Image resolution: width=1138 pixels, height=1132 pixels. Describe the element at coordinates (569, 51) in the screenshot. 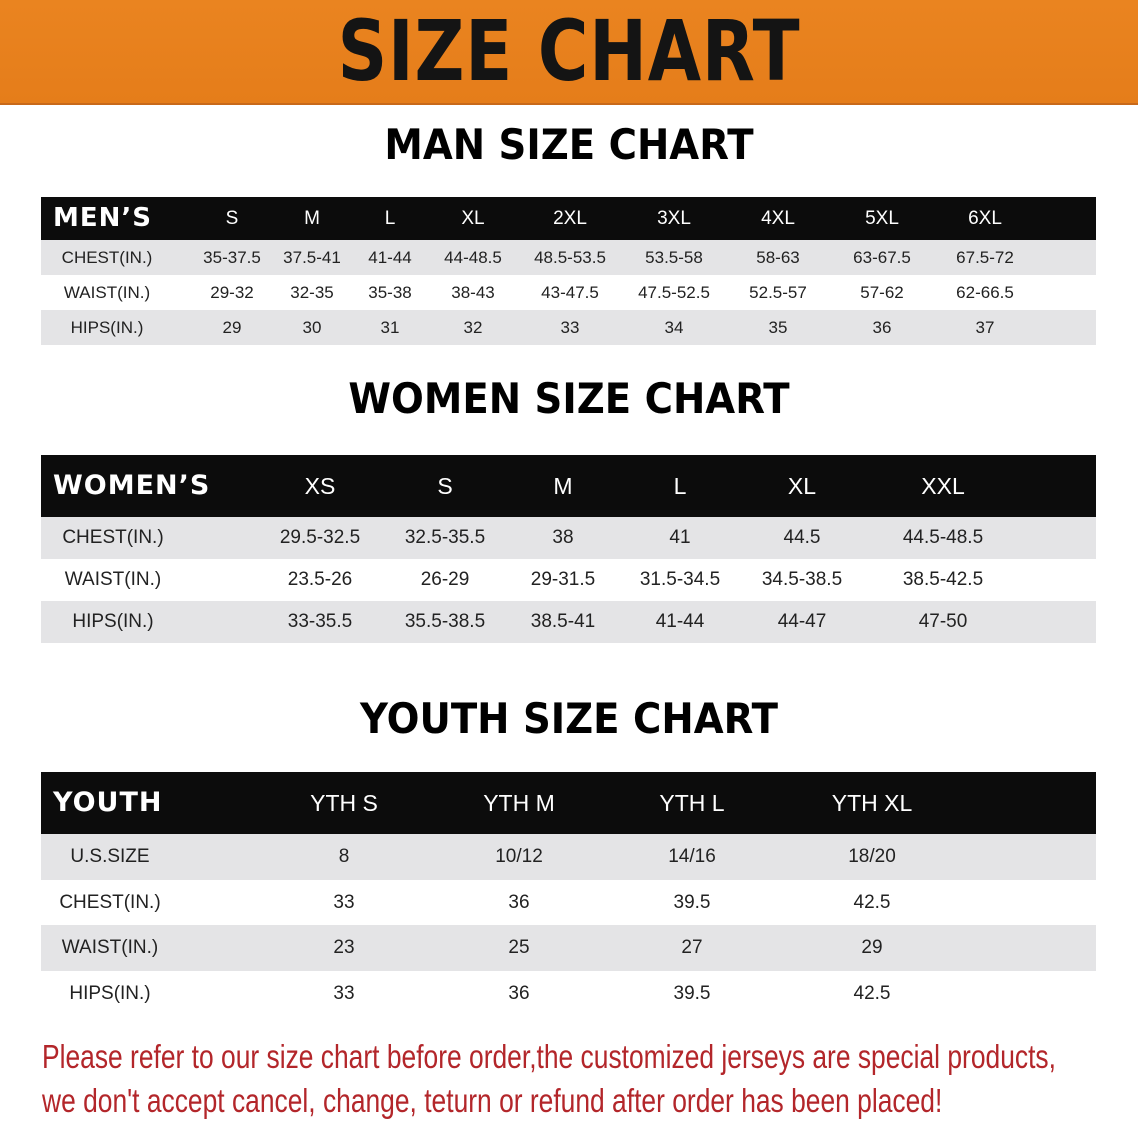

I see `banner-title: SIZE CHART` at that location.